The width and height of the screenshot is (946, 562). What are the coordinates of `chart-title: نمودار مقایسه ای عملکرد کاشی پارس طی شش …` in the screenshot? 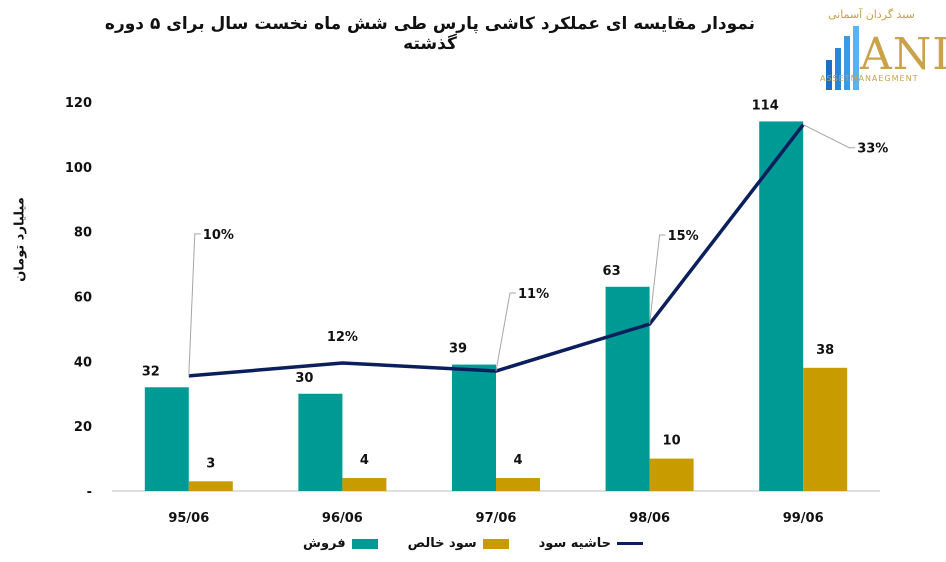 It's located at (430, 34).